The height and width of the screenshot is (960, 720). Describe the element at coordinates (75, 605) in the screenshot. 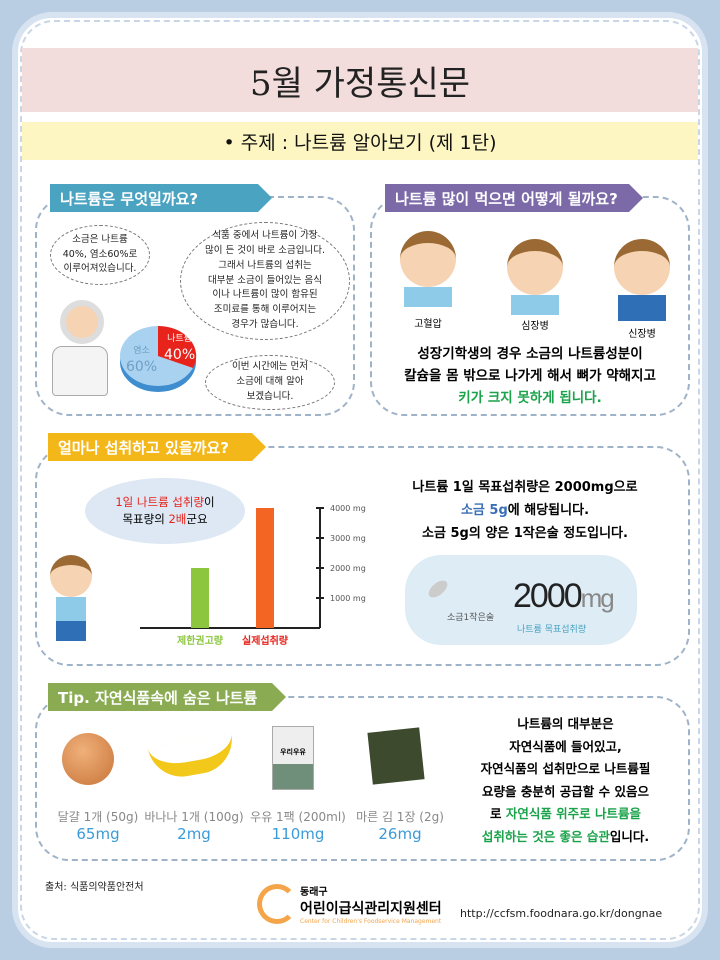

I see `boy-illustration` at that location.